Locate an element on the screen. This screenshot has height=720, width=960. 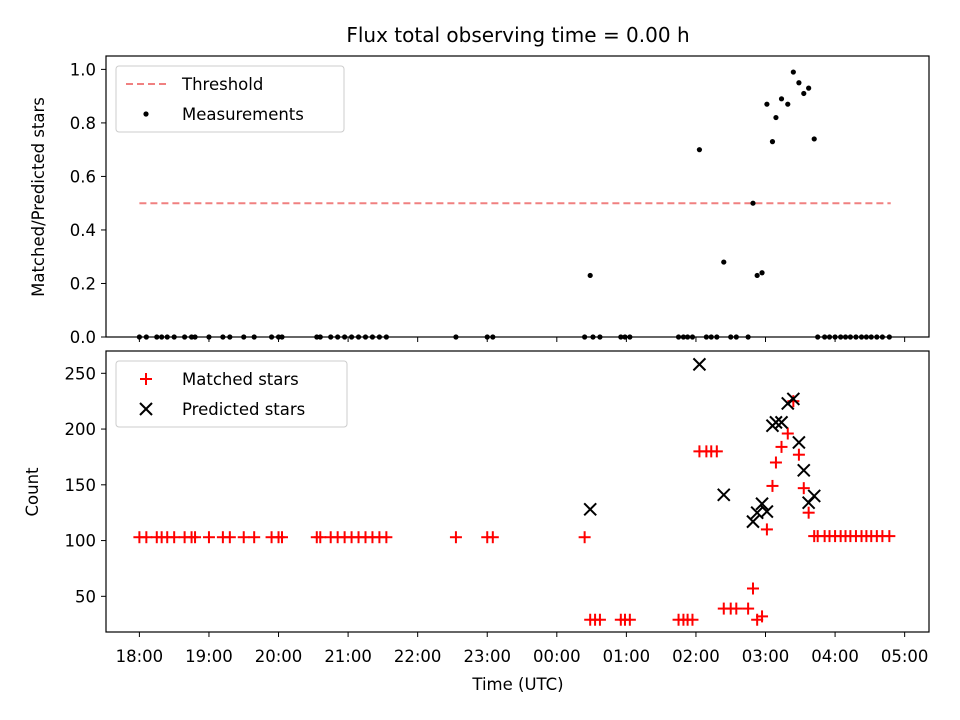
ratio-legend-box is located at coordinates (230, 99).